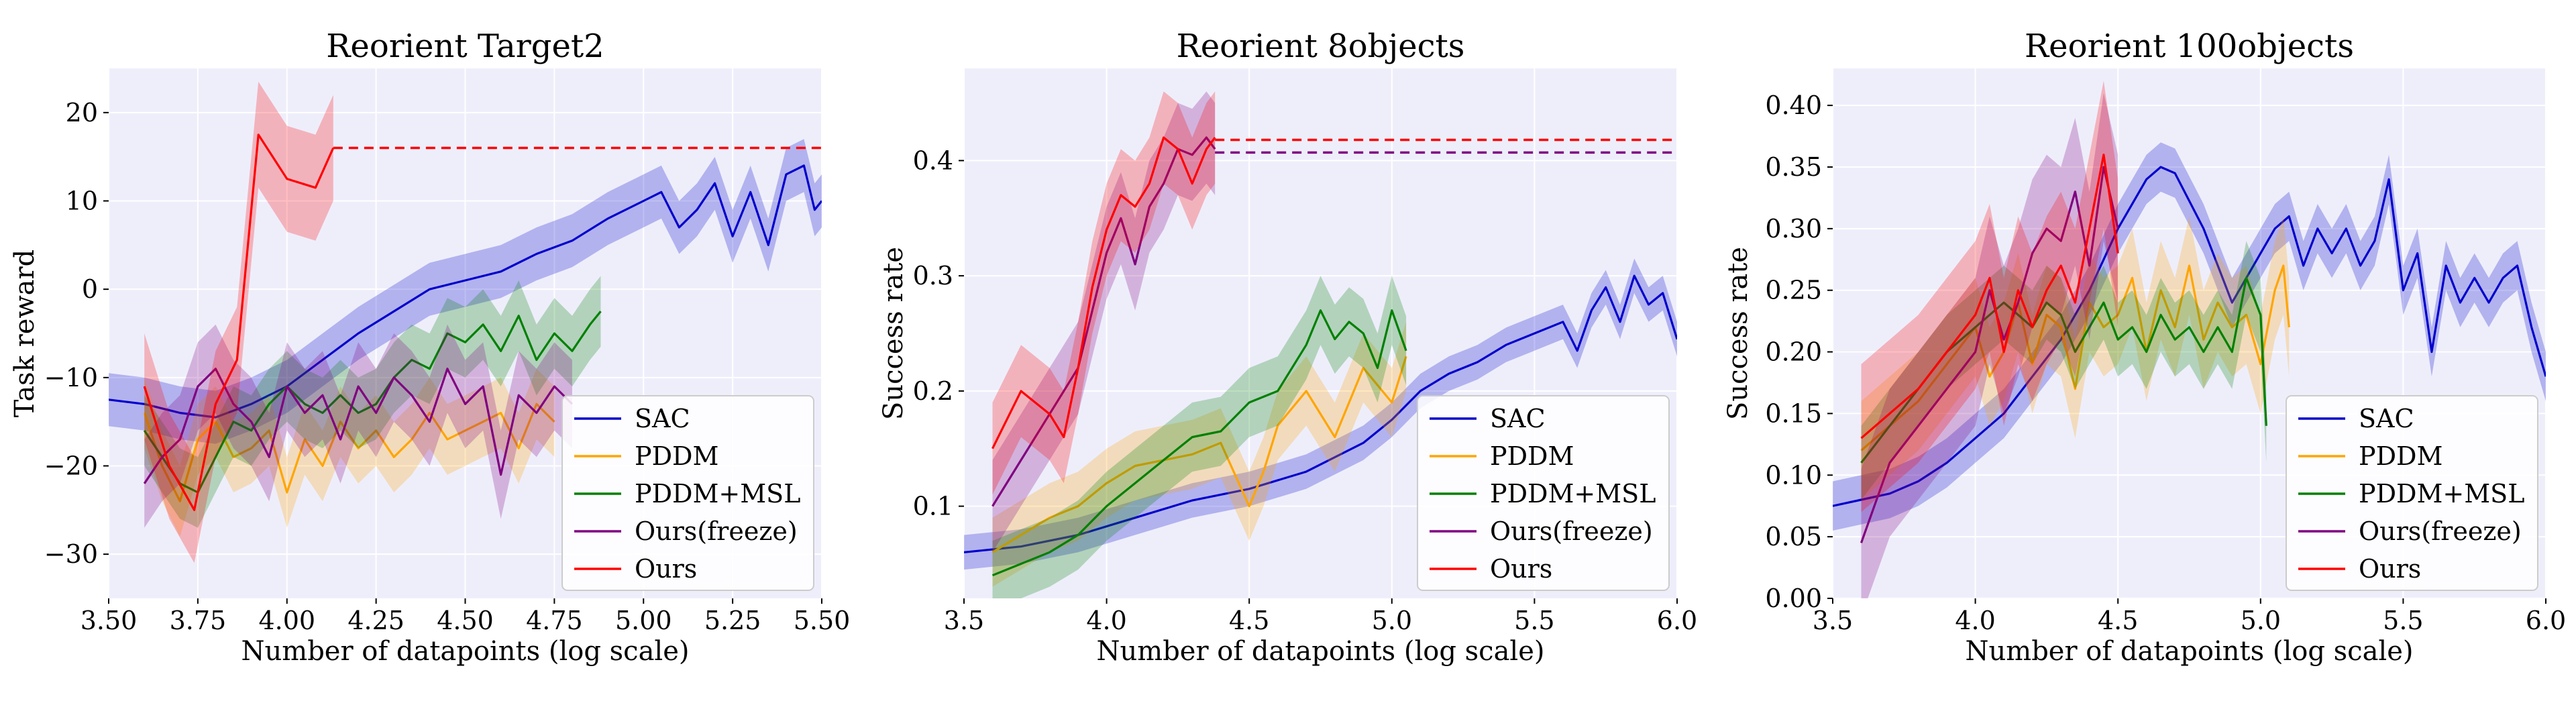 The width and height of the screenshot is (2576, 701). Describe the element at coordinates (71, 466) in the screenshot. I see `y-tick-label: −20` at that location.